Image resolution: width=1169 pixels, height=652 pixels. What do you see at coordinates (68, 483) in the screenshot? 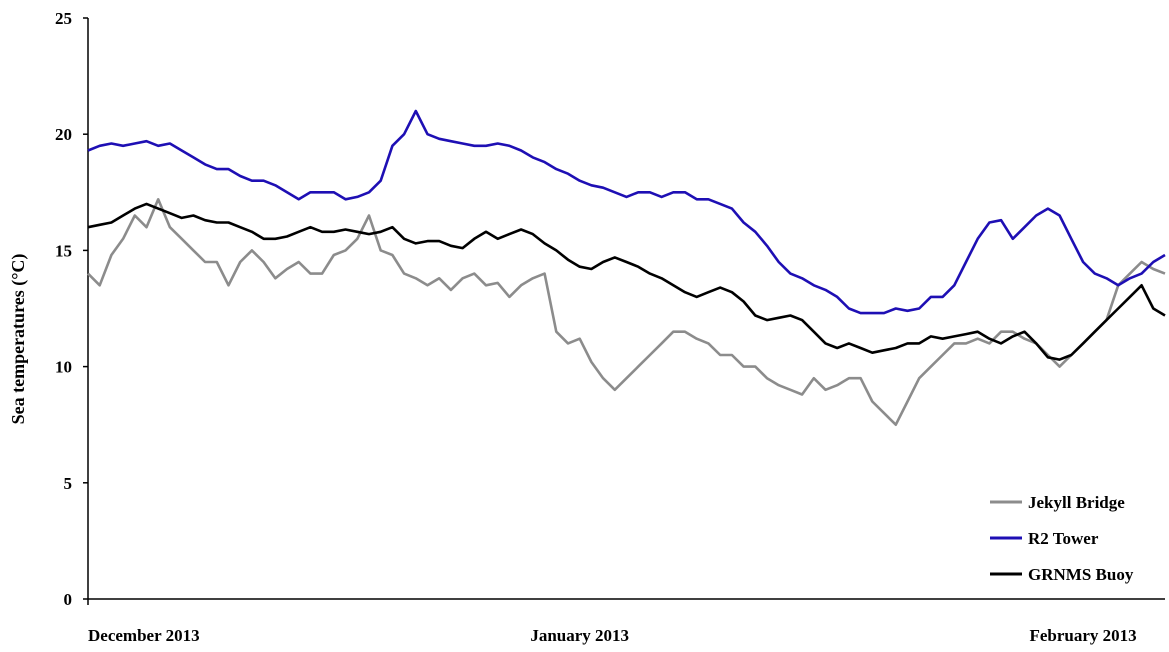
I see `y-tick-label: 5` at bounding box center [68, 483].